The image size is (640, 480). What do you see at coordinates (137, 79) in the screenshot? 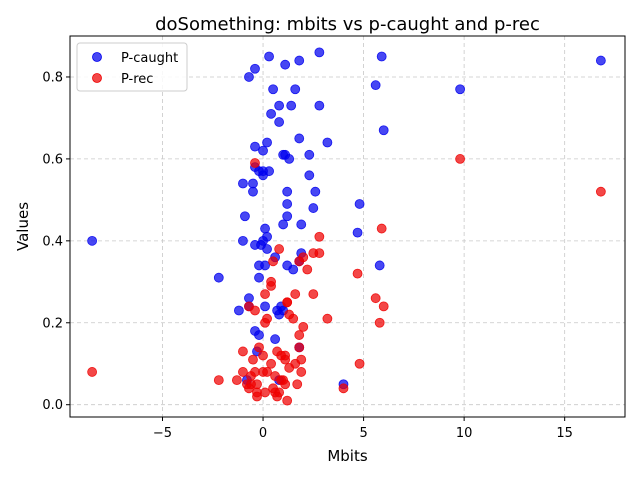
I see `legend-label-p-rec: P-rec` at bounding box center [137, 79].